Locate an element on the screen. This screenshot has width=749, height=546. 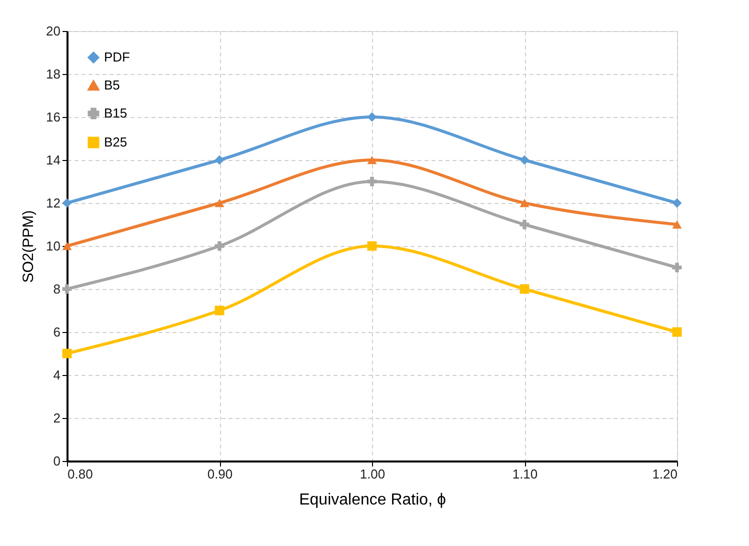
x-tick-label: 1.00 is located at coordinates (373, 474).